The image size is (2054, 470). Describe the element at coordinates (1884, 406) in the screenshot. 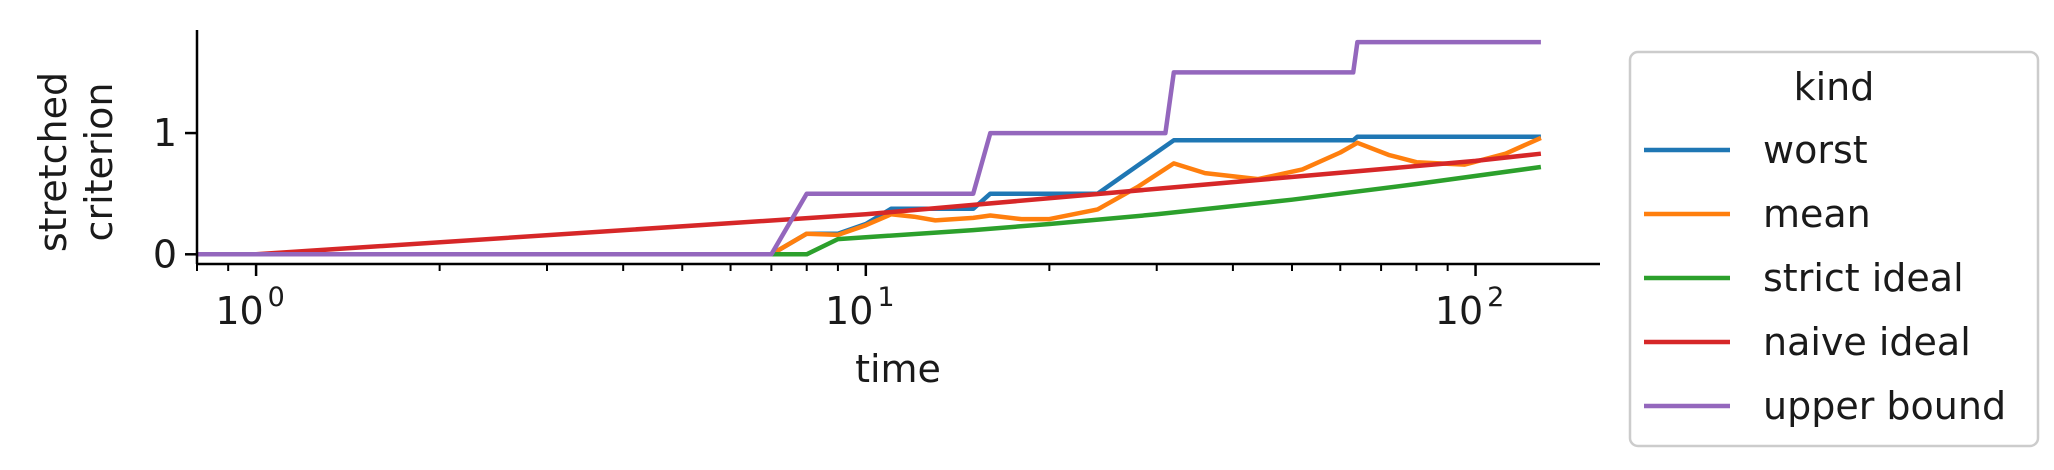

I see `legend-label: upper bound` at that location.